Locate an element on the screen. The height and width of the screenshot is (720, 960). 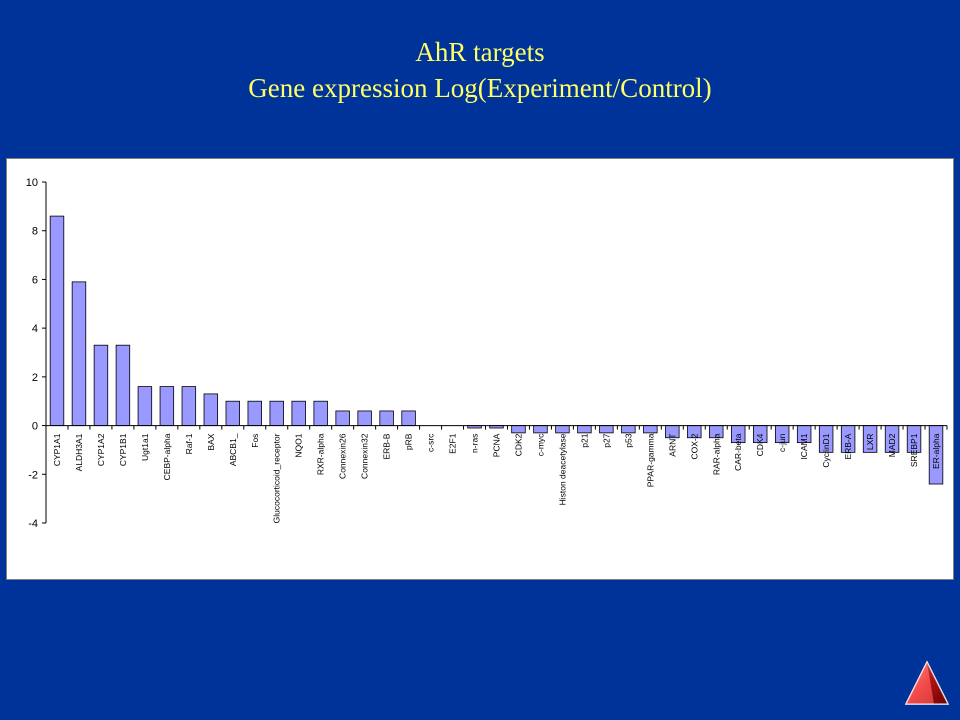
x-tick-label: ARNT is located at coordinates (672, 445).